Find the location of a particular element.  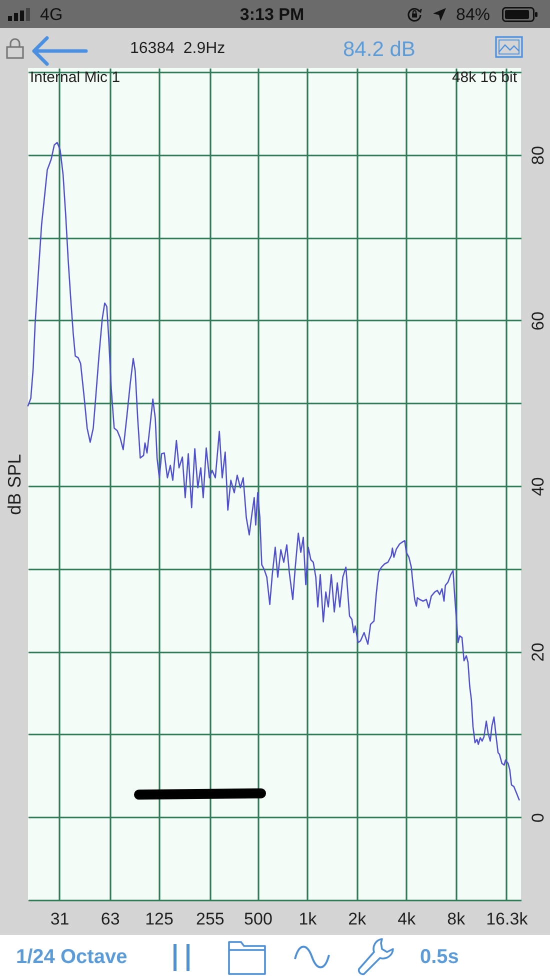

text: 3:13 PM is located at coordinates (272, 14).